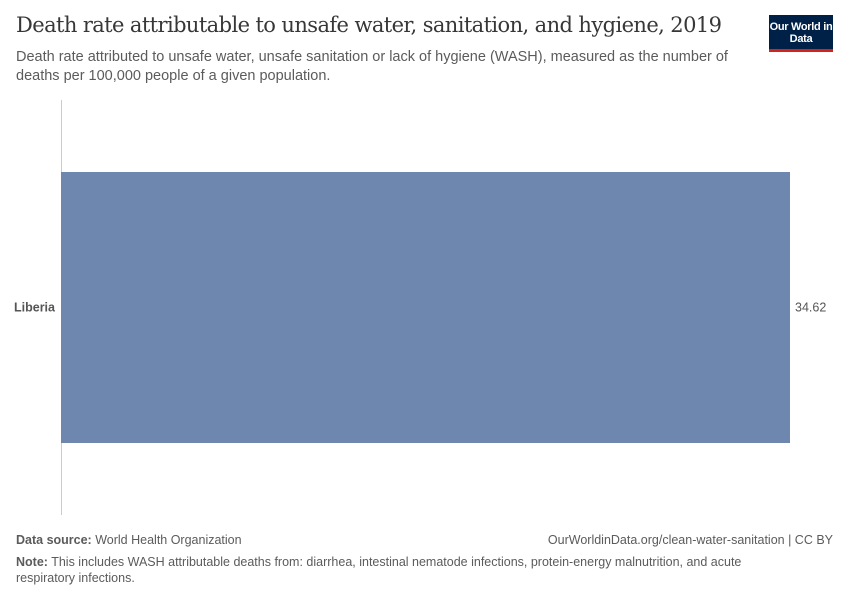  Describe the element at coordinates (32, 562) in the screenshot. I see `note-label: Note:` at that location.